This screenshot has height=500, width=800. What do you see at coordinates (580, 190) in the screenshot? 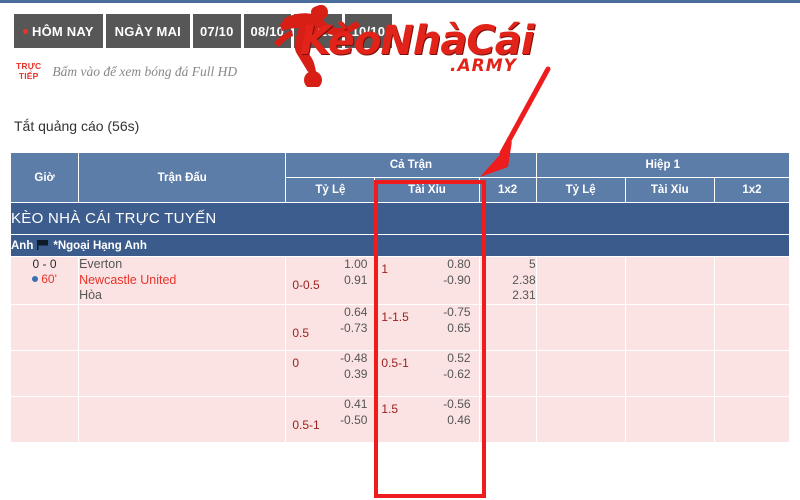
I see `col-header-h1-handicap: Tỷ Lệ` at bounding box center [580, 190].